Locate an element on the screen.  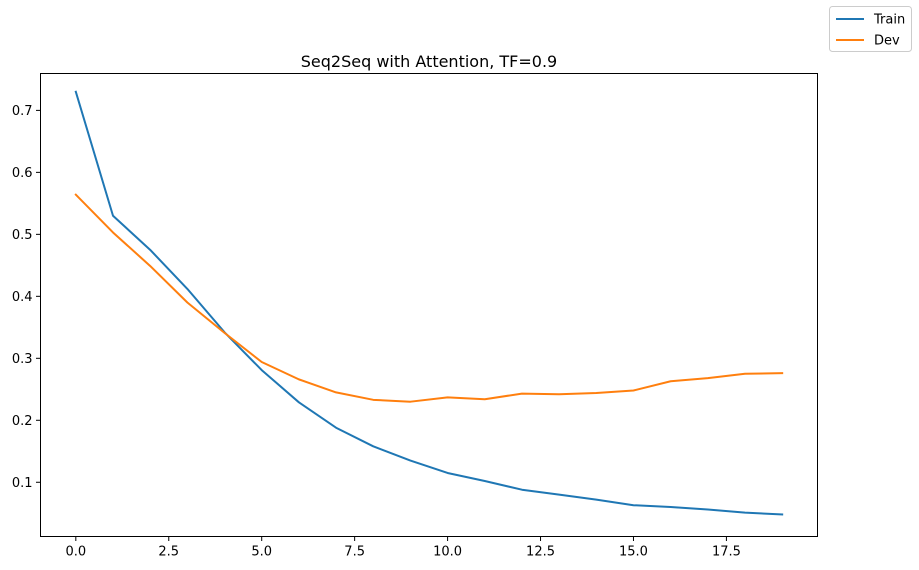
legend-label-dev: Dev is located at coordinates (887, 41).